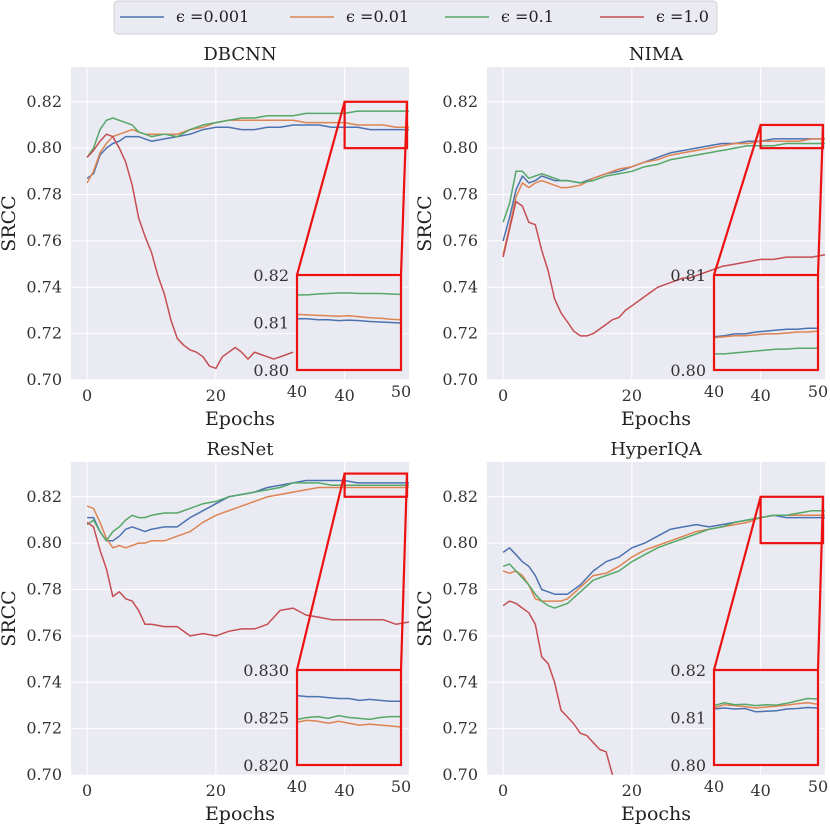 The image size is (830, 830). I want to click on legend-item: ϵ =0.1, so click(499, 16).